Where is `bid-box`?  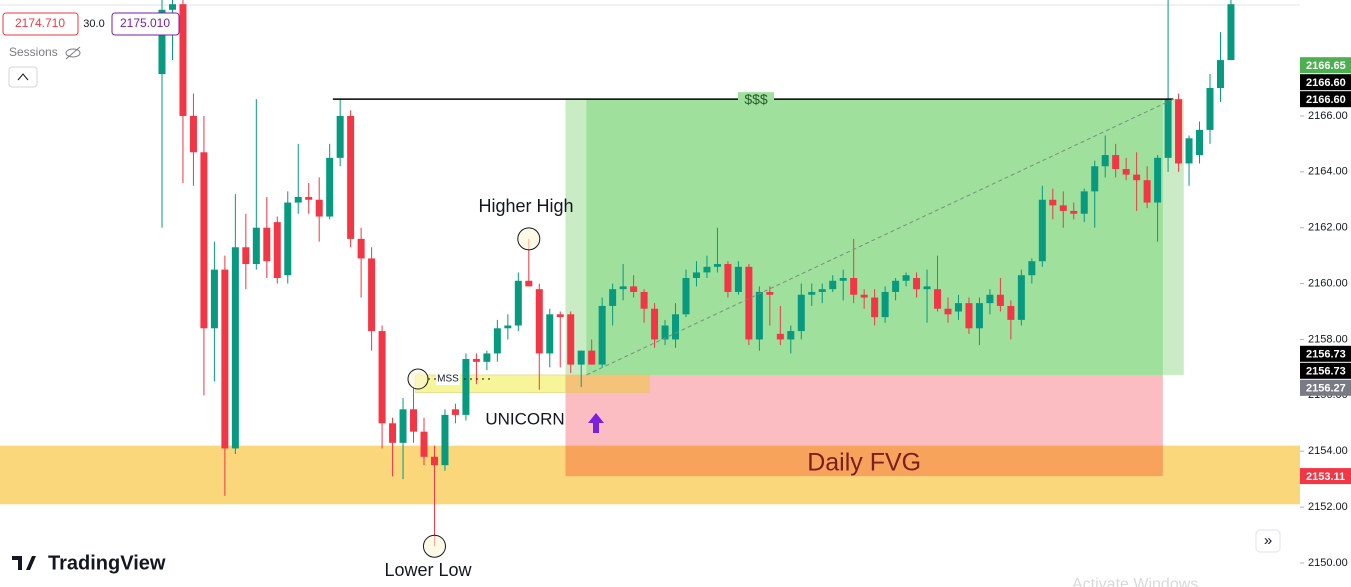
bid-box is located at coordinates (40, 24).